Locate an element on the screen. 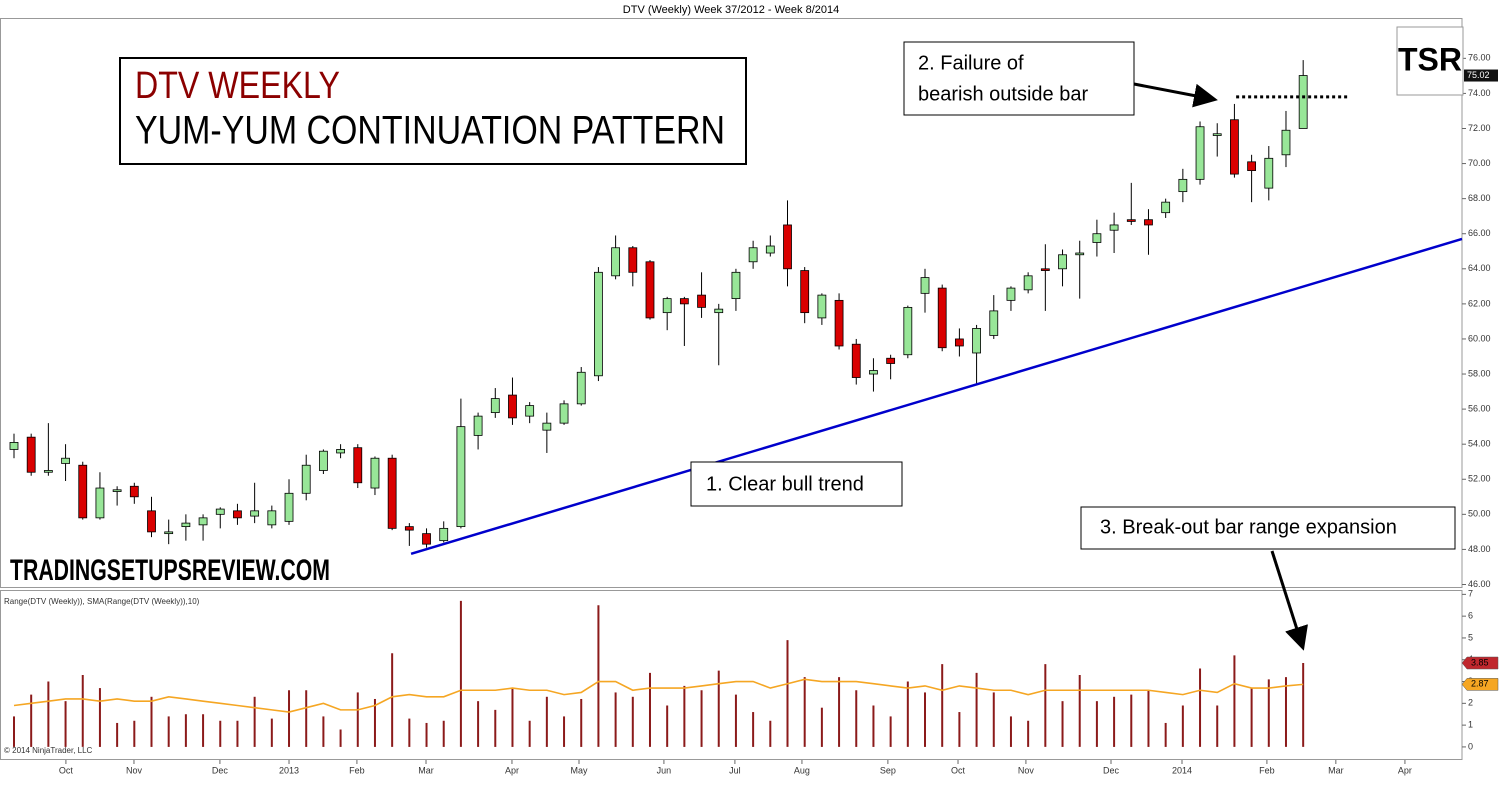  x-tick-label: Nov is located at coordinates (134, 770).